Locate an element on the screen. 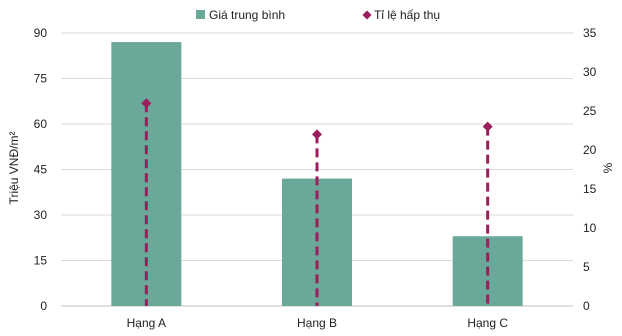  y-tick-label: 0 is located at coordinates (43, 306).